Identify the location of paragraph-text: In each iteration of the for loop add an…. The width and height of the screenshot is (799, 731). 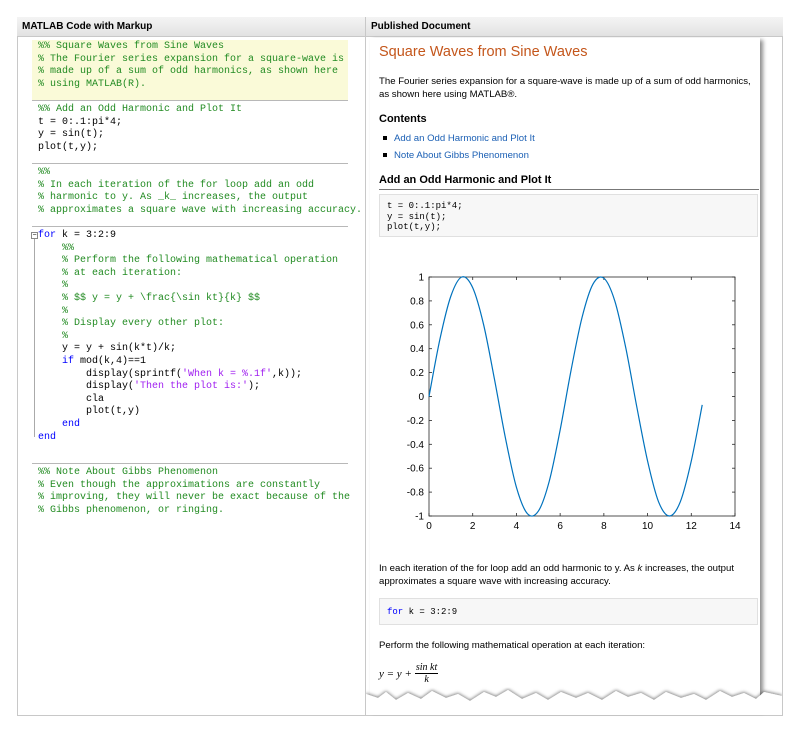
(508, 568).